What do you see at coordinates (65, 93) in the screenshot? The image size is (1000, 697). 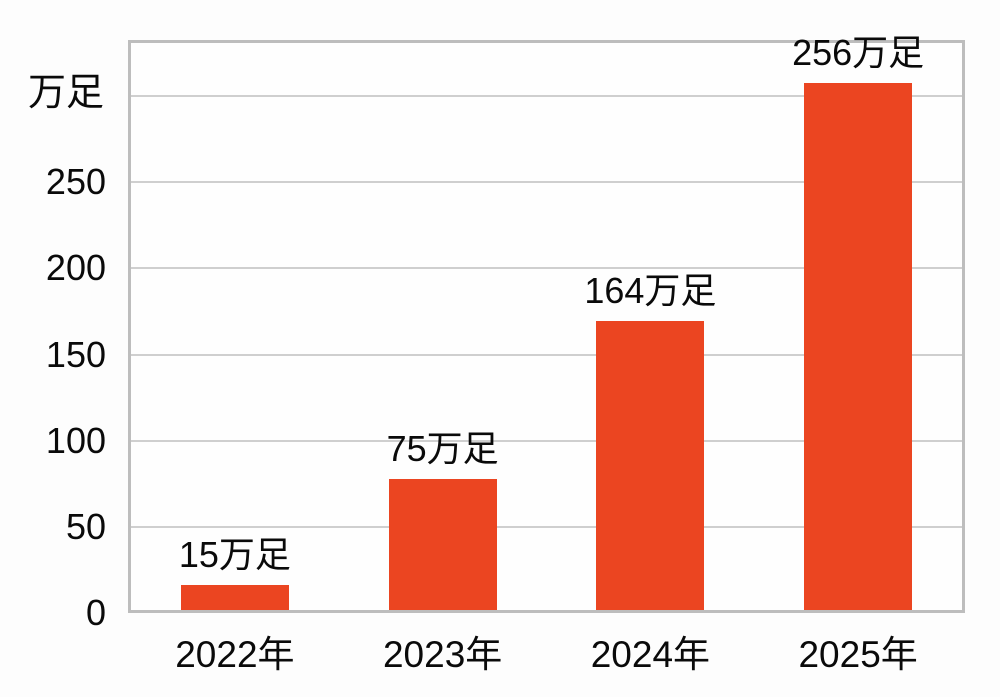 I see `y-axis-unit-label: 万足` at bounding box center [65, 93].